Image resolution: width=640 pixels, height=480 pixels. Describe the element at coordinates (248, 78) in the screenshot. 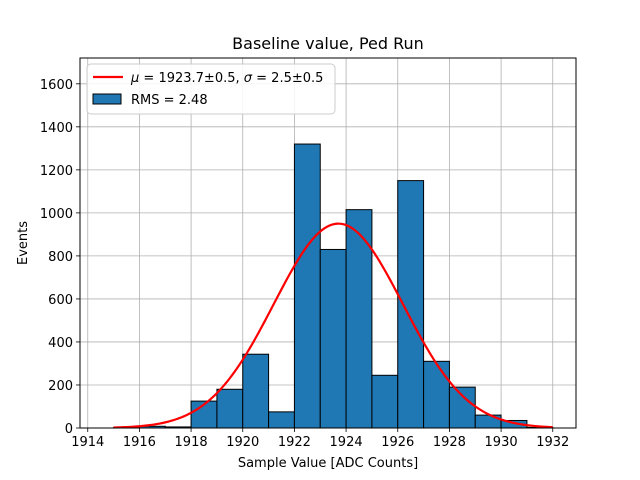

I see `legend-sigma-symbol: σ` at that location.